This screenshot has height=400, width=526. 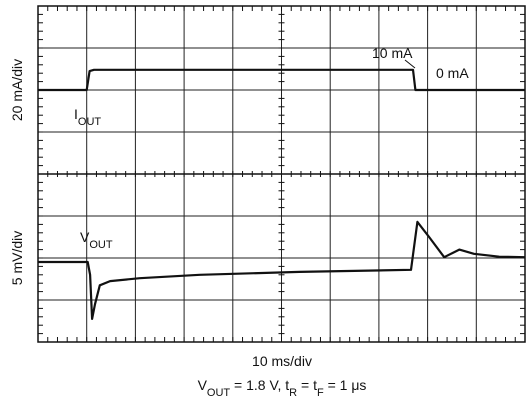 What do you see at coordinates (281, 80) in the screenshot?
I see `trace` at bounding box center [281, 80].